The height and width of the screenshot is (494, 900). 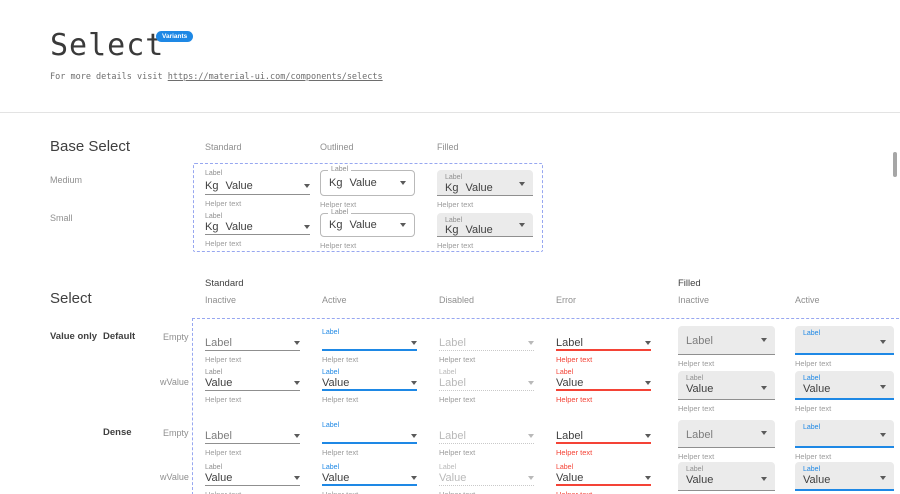 What do you see at coordinates (174, 382) in the screenshot?
I see `row-header-wvalue: wValue` at bounding box center [174, 382].